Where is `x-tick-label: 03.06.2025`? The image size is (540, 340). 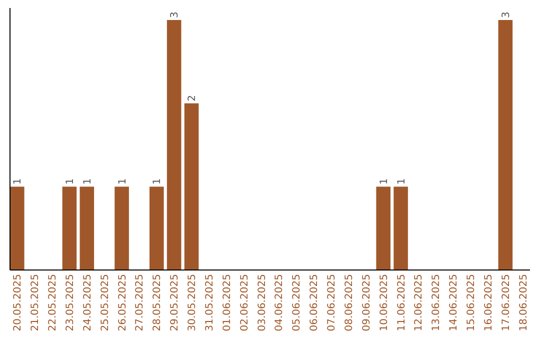
x-tick-label: 03.06.2025 is located at coordinates (262, 303).